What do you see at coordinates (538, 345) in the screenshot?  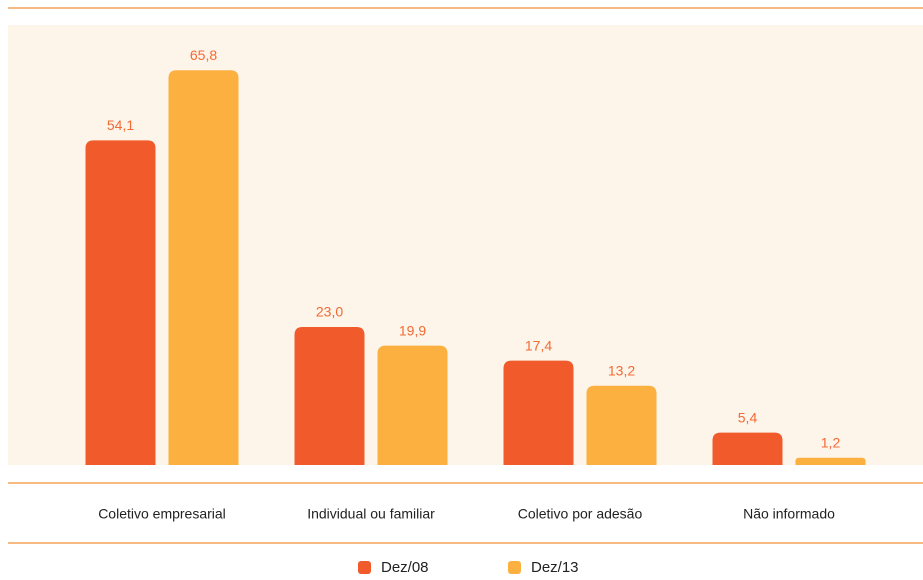 I see `value-label: 17,4` at bounding box center [538, 345].